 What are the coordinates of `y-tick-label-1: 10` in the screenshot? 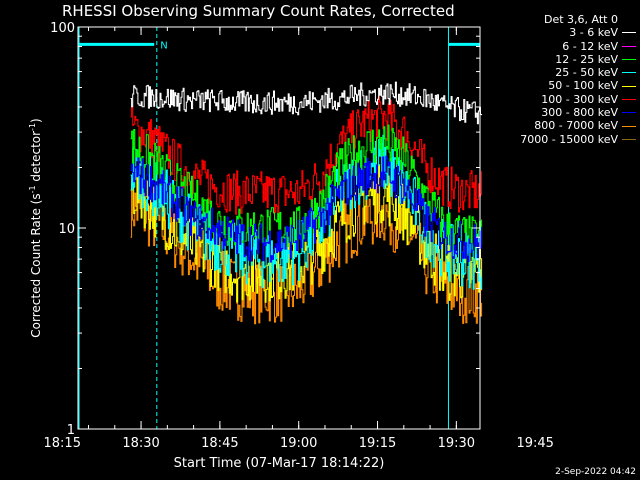 It's located at (66, 229).